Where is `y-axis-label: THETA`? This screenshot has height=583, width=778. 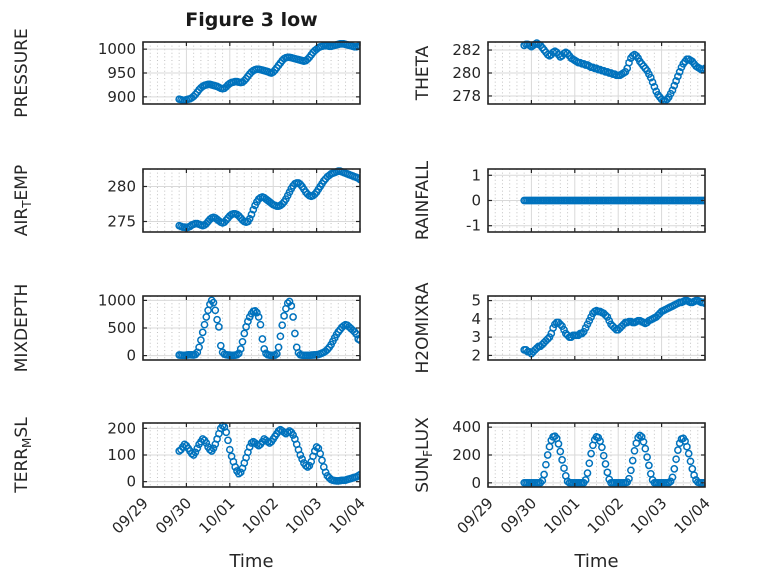
y-axis-label: THETA is located at coordinates (423, 73).